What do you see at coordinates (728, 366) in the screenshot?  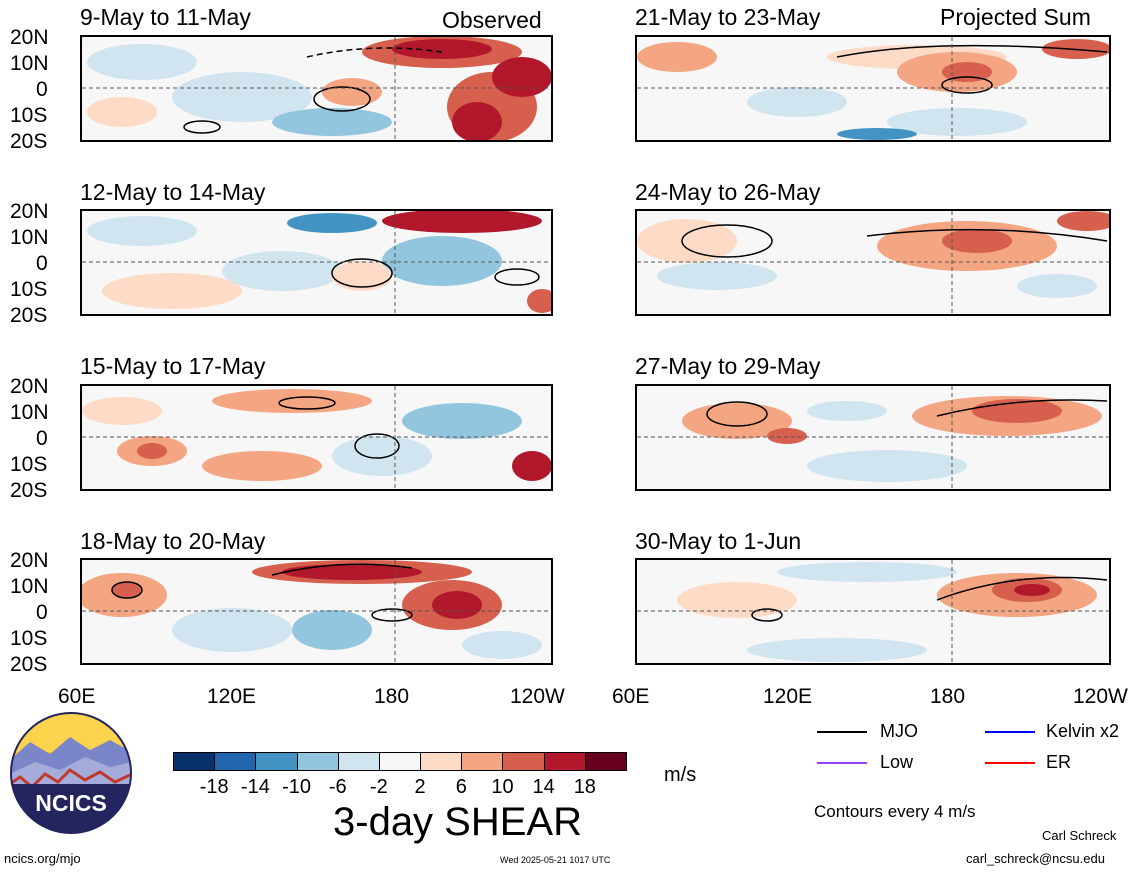 I see `panel-title: 27-May to 29-May` at bounding box center [728, 366].